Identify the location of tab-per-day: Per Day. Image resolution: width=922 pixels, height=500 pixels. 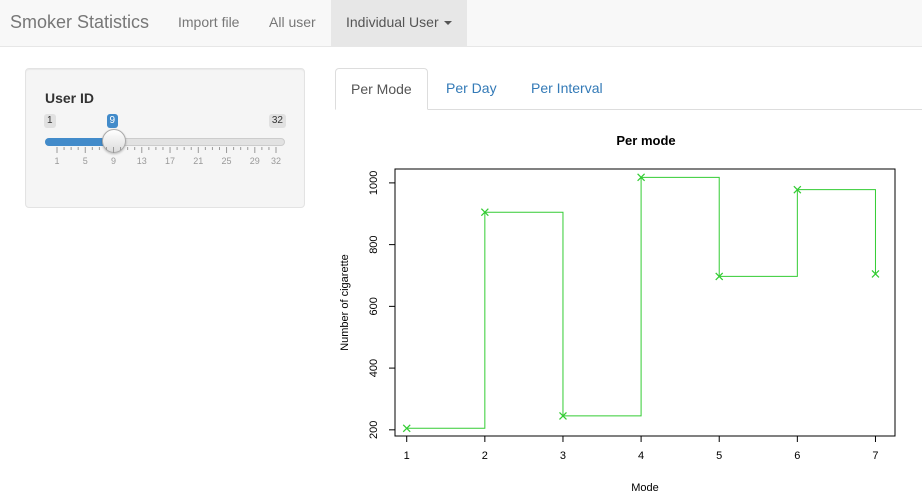
(471, 88).